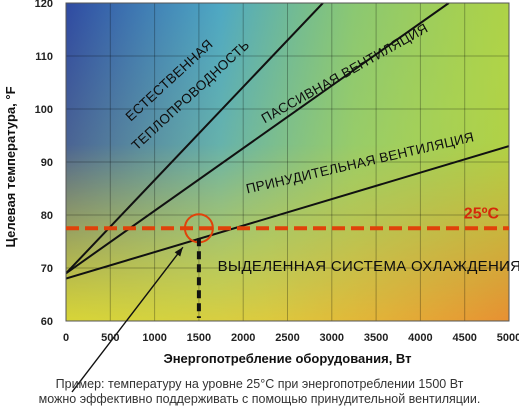 The height and width of the screenshot is (411, 519). I want to click on x-tick-label: 5000, so click(508, 338).